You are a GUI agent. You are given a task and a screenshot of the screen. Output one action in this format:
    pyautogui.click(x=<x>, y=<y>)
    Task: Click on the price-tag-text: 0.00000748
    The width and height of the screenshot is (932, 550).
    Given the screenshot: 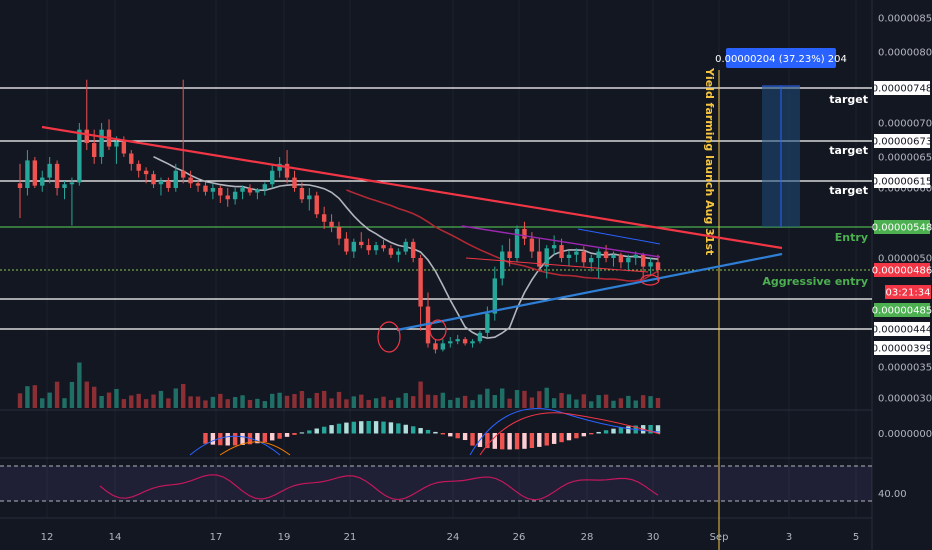 What is the action you would take?
    pyautogui.click(x=902, y=89)
    